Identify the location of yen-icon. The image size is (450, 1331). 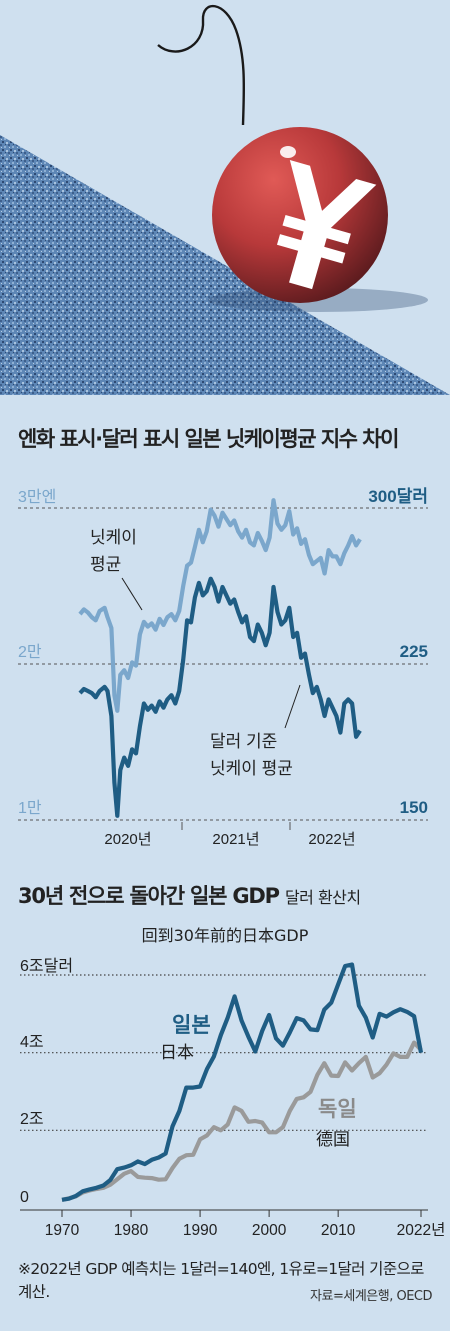
(326, 224).